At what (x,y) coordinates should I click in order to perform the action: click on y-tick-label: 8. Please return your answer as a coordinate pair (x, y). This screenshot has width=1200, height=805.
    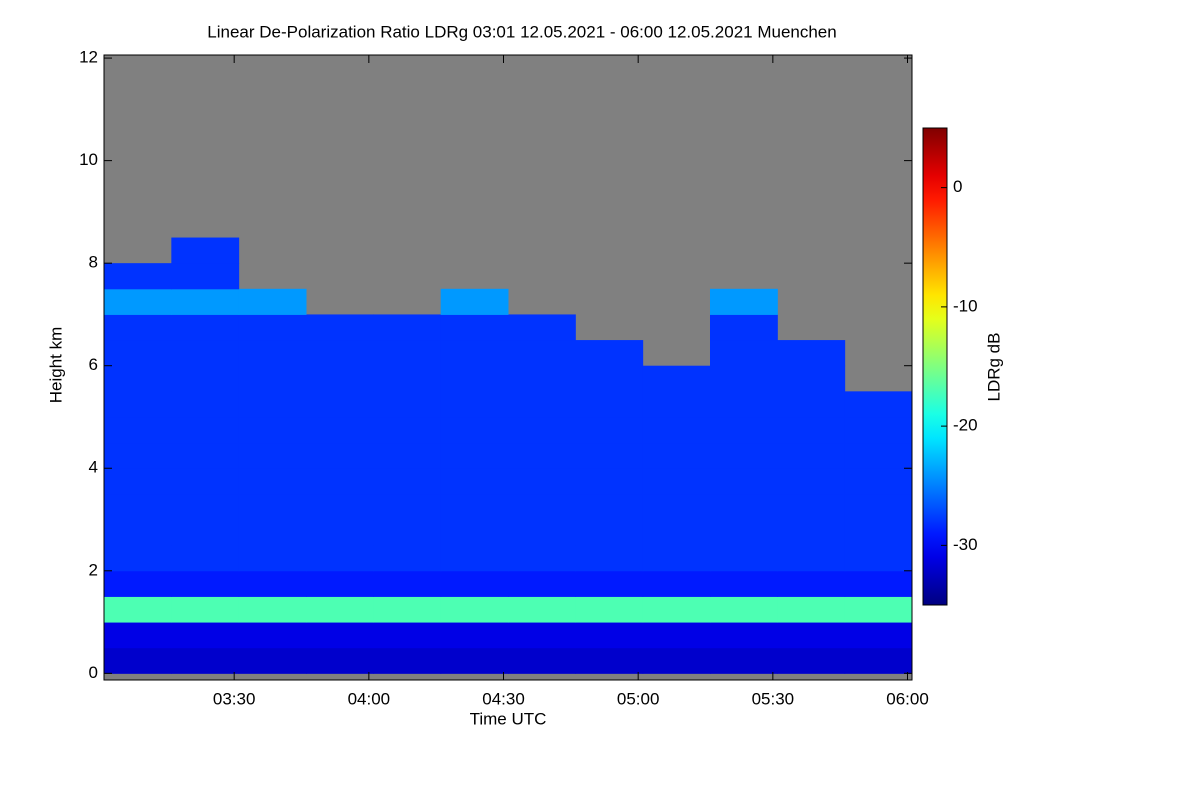
    Looking at the image, I should click on (93, 262).